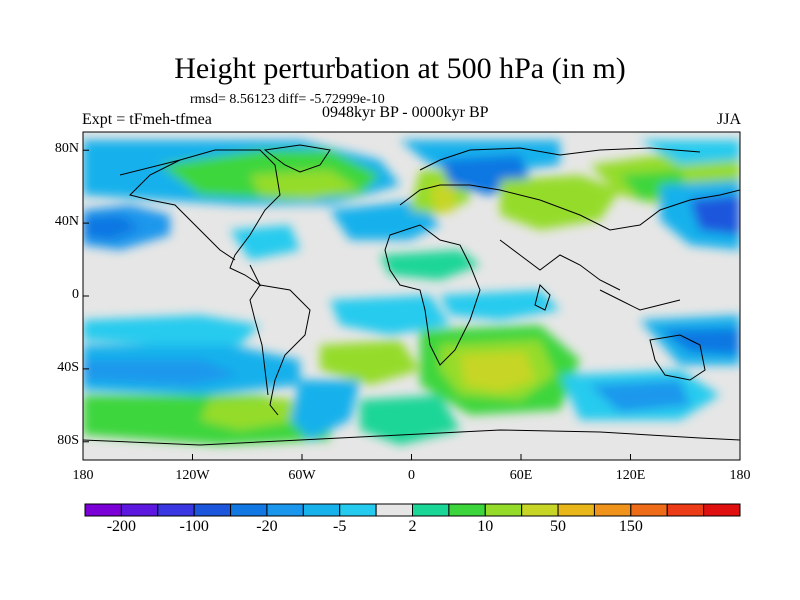 This screenshot has height=600, width=800. Describe the element at coordinates (521, 475) in the screenshot. I see `longitude-tick-label: 60E` at that location.